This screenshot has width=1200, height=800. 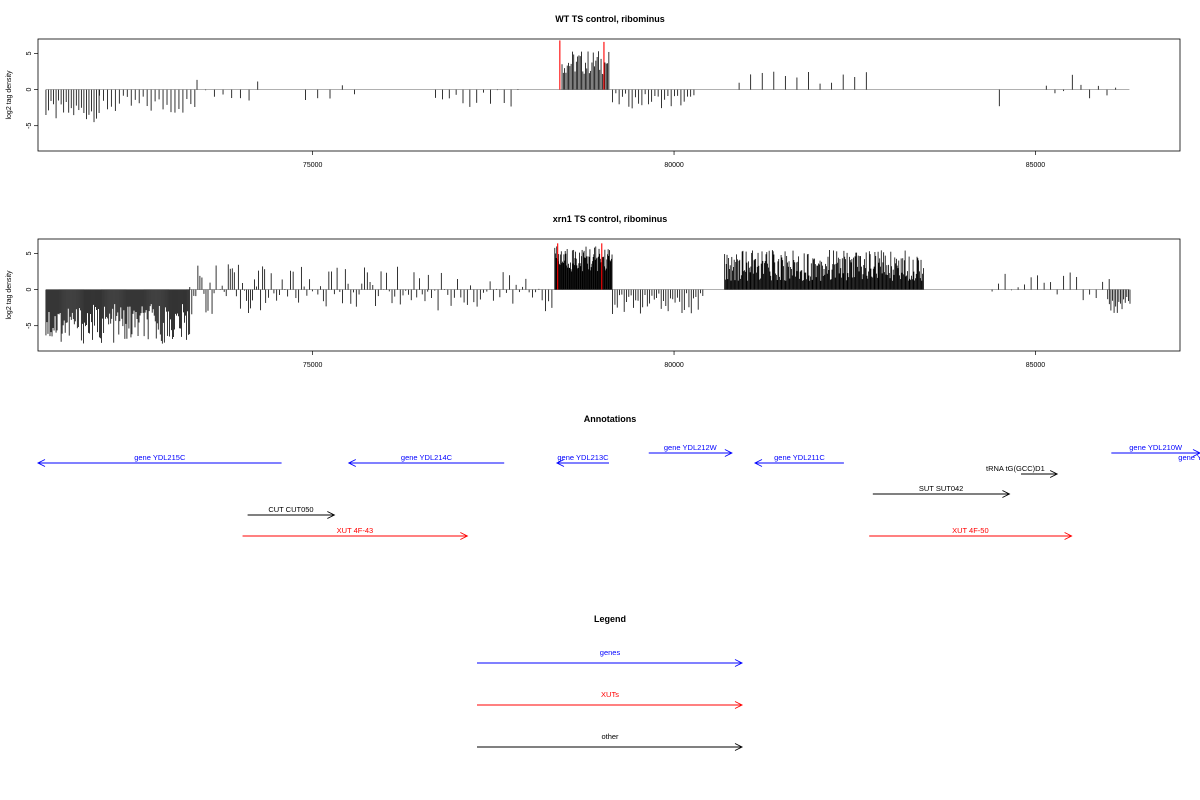 I want to click on legend-label-xut: XUTs, so click(x=610, y=694).